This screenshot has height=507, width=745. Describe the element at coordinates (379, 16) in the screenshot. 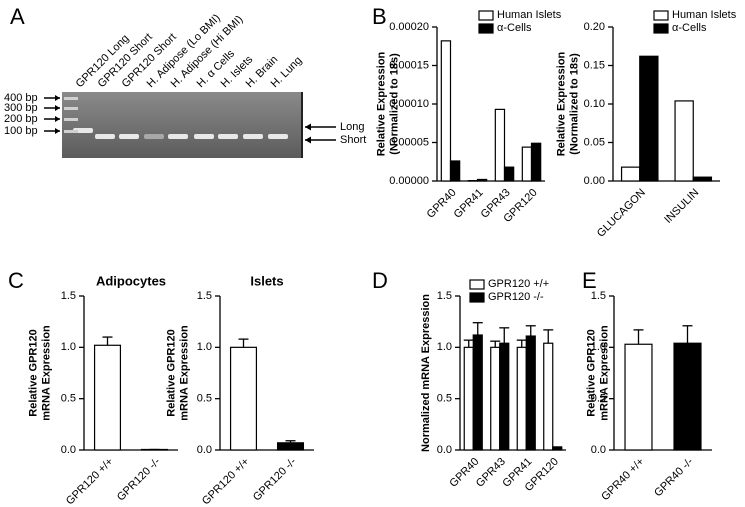

I see `panel-label: B` at that location.